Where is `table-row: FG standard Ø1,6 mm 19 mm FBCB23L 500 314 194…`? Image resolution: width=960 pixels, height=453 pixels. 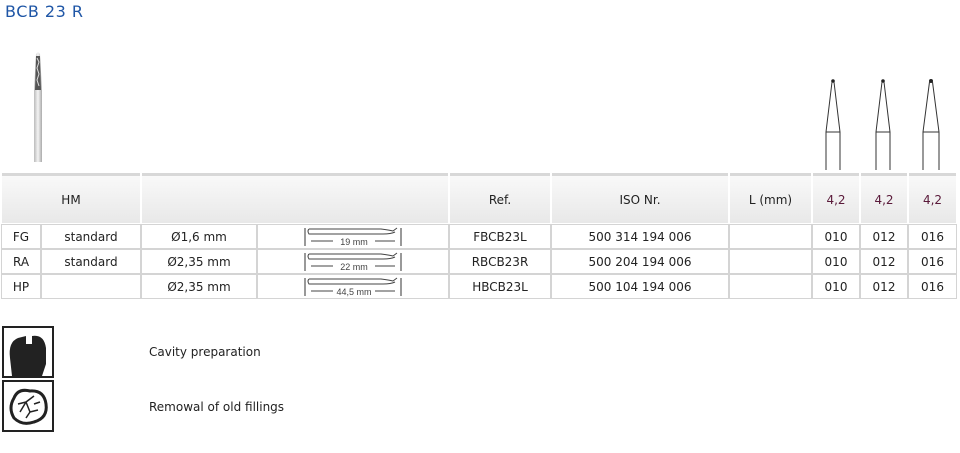 table-row: FG standard Ø1,6 mm 19 mm FBCB23L 500 314 194… is located at coordinates (479, 236).